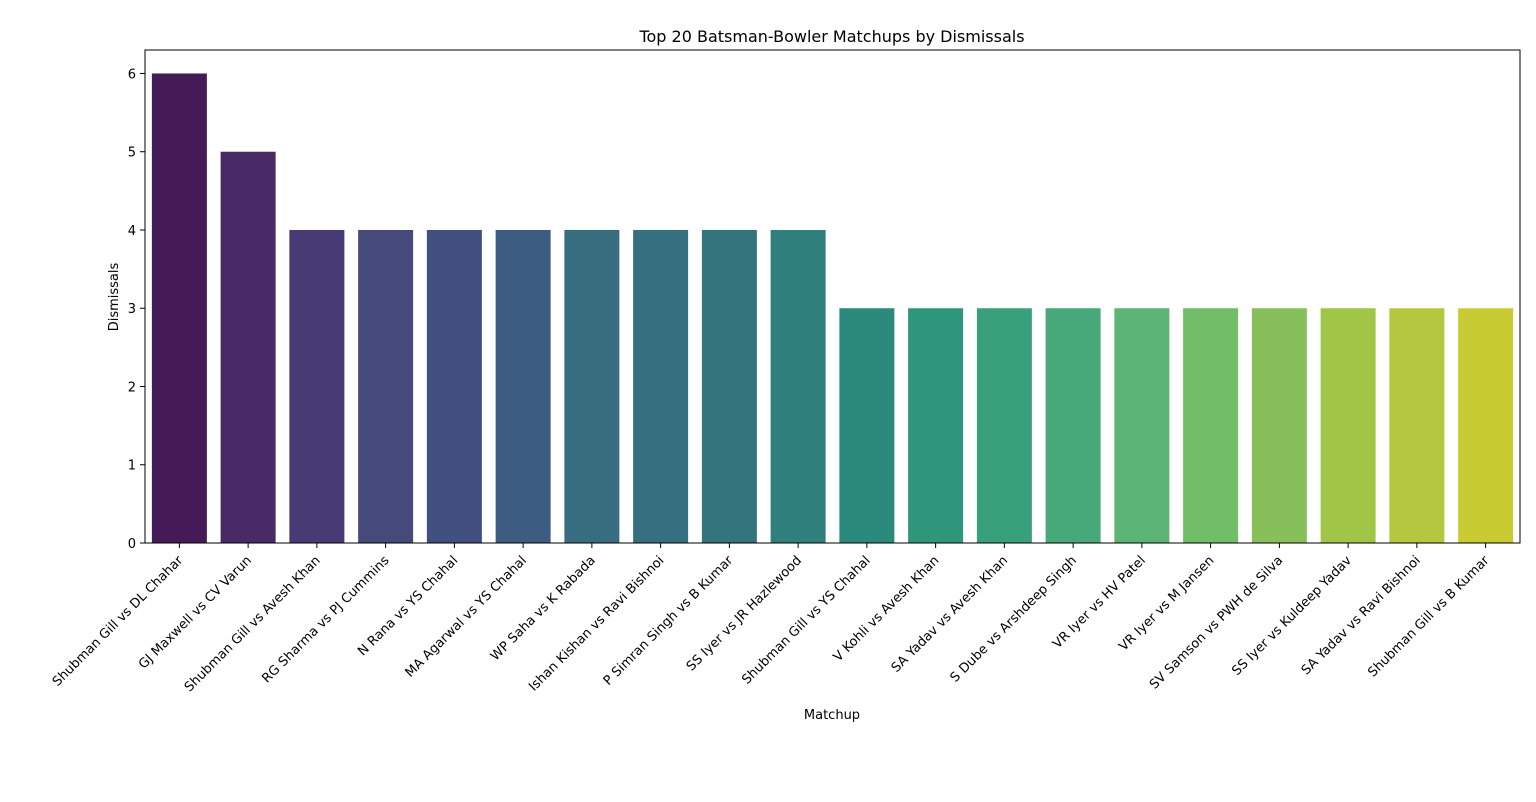 Image resolution: width=1536 pixels, height=802 pixels. Describe the element at coordinates (1014, 619) in the screenshot. I see `x-tick-label: S Dube vs Arshdeep Singh` at that location.